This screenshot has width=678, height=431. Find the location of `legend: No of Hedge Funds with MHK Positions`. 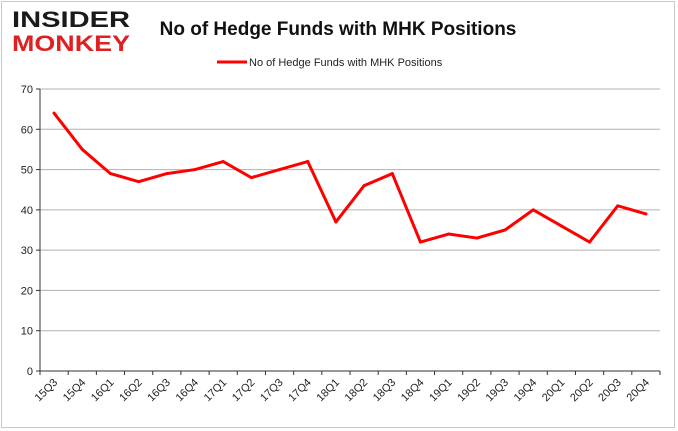

legend: No of Hedge Funds with MHK Positions is located at coordinates (330, 63).